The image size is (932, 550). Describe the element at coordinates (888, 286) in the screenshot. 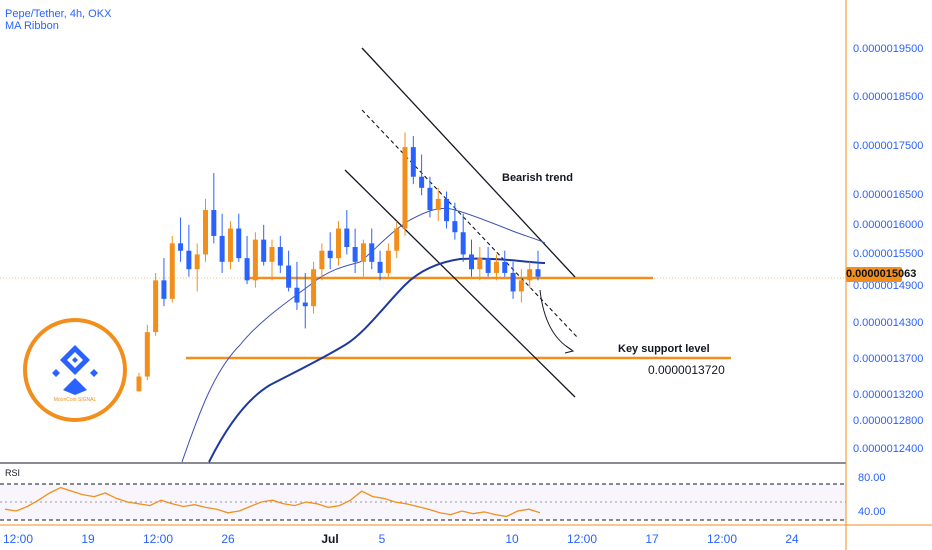

I see `price-tick-label: 0.0000014900` at that location.